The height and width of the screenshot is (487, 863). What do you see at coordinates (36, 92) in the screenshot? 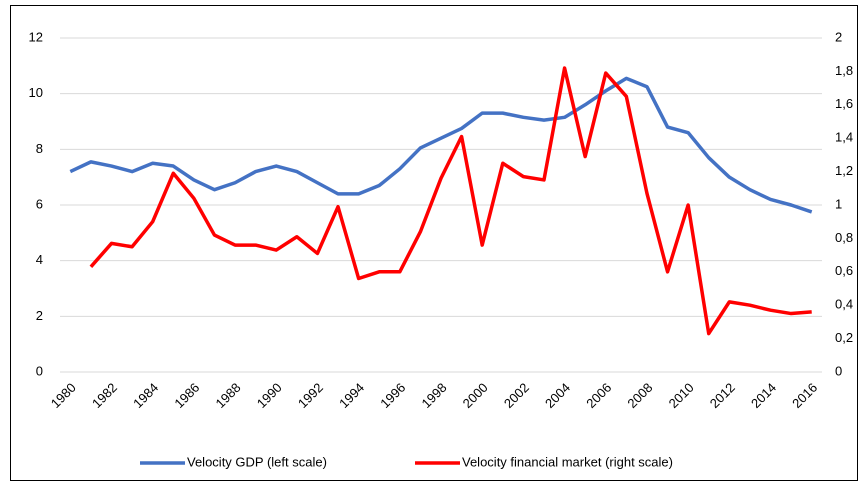
I see `y-tick-label: 10` at bounding box center [36, 92].